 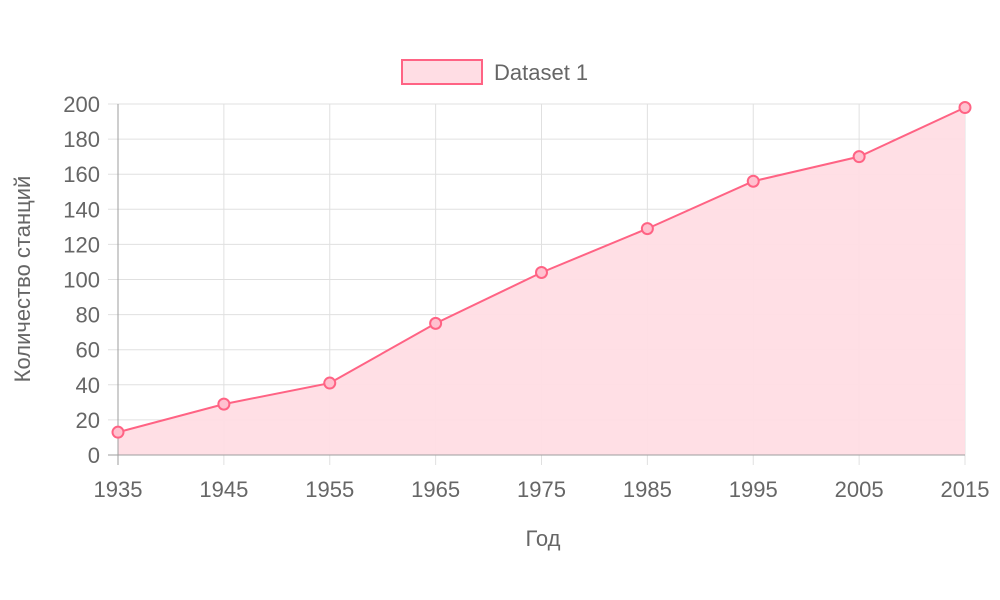 I want to click on legend-label: Dataset 1, so click(x=541, y=72).